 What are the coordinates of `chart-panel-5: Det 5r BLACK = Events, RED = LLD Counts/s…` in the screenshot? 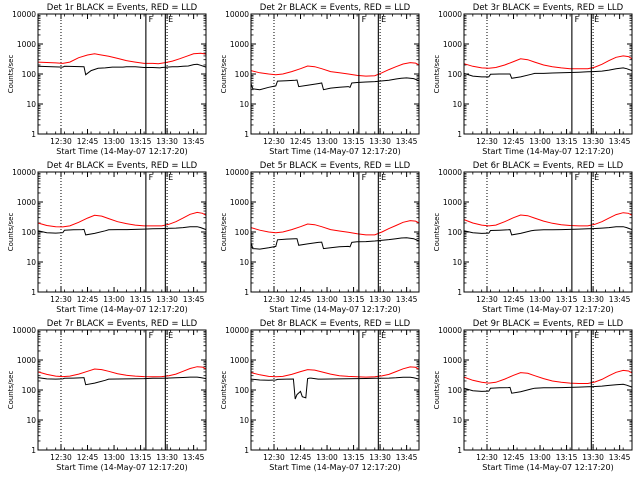 It's located at (320, 237).